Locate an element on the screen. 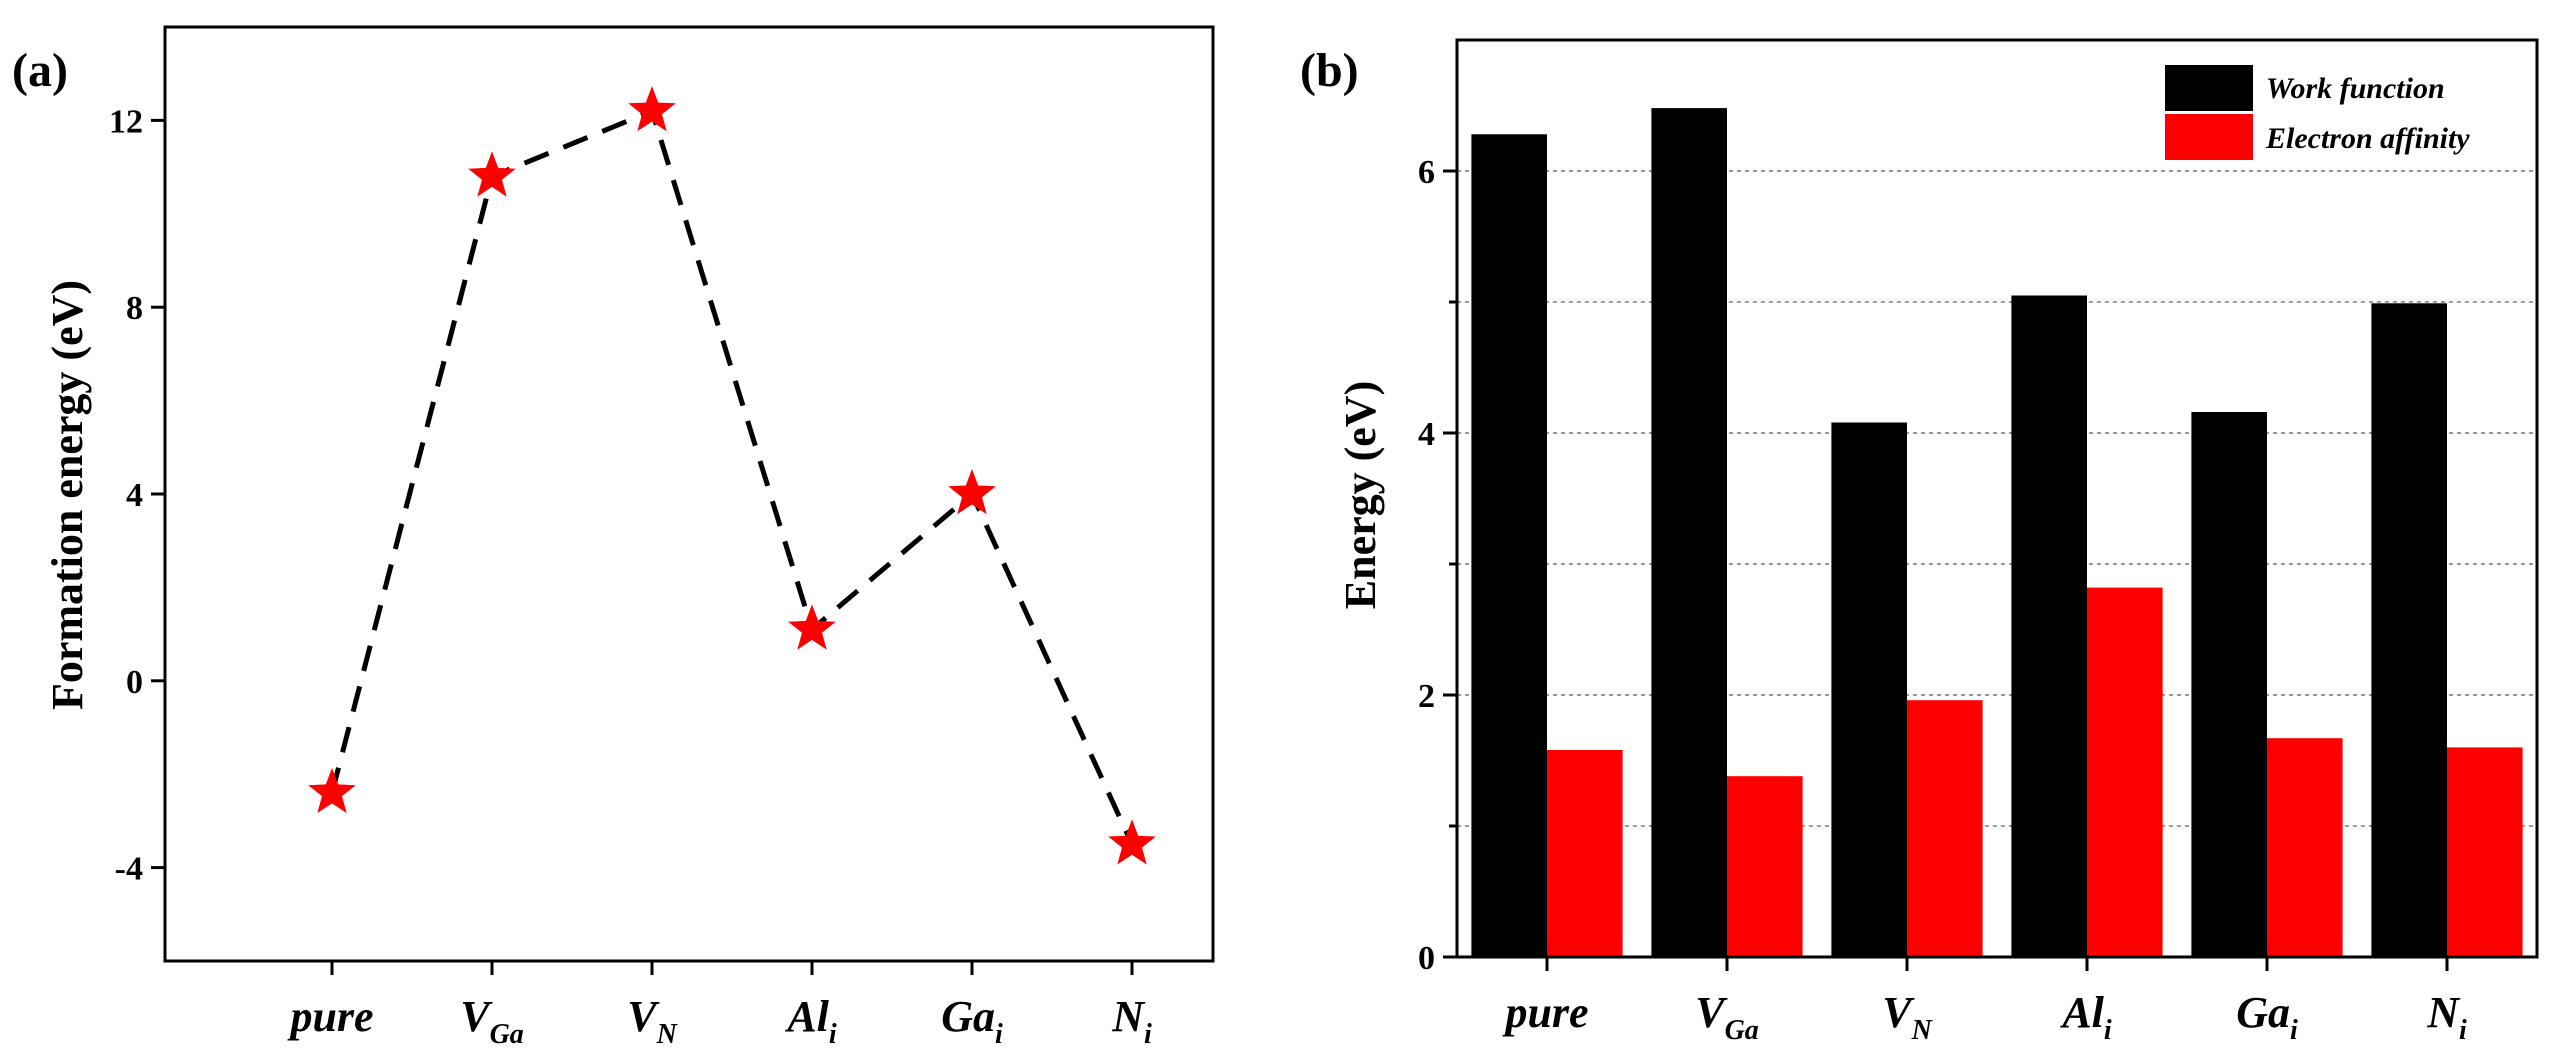 This screenshot has height=1060, width=2555. panel-a-x-tick-label: VGa is located at coordinates (492, 1021).